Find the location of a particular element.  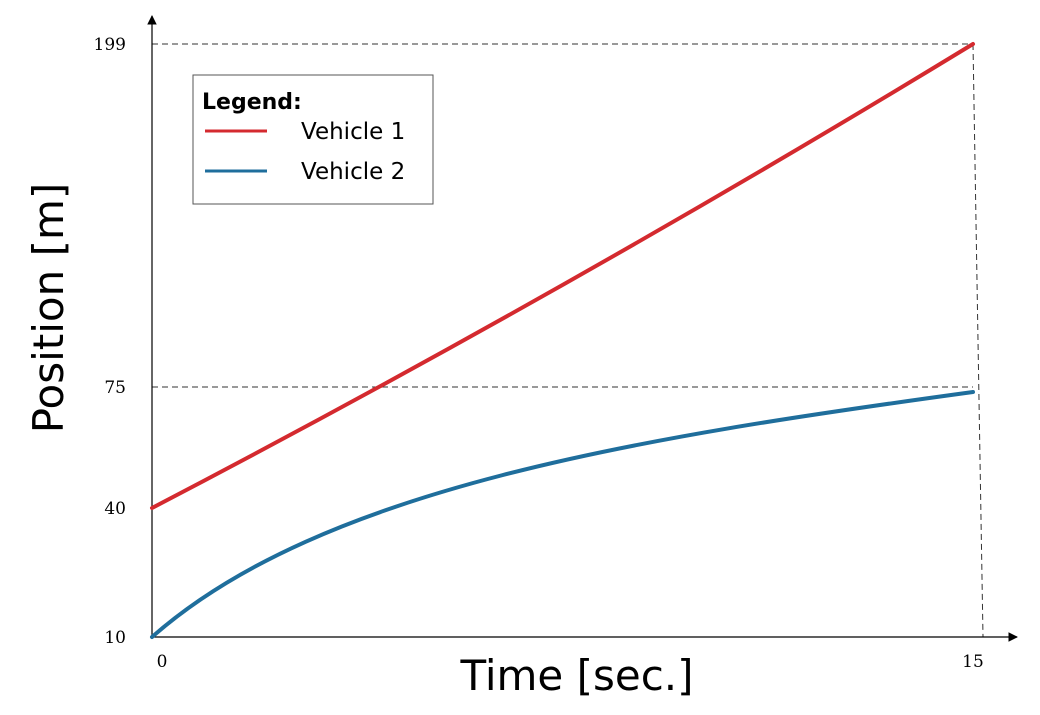

y-tick-label: 10 is located at coordinates (115, 638).